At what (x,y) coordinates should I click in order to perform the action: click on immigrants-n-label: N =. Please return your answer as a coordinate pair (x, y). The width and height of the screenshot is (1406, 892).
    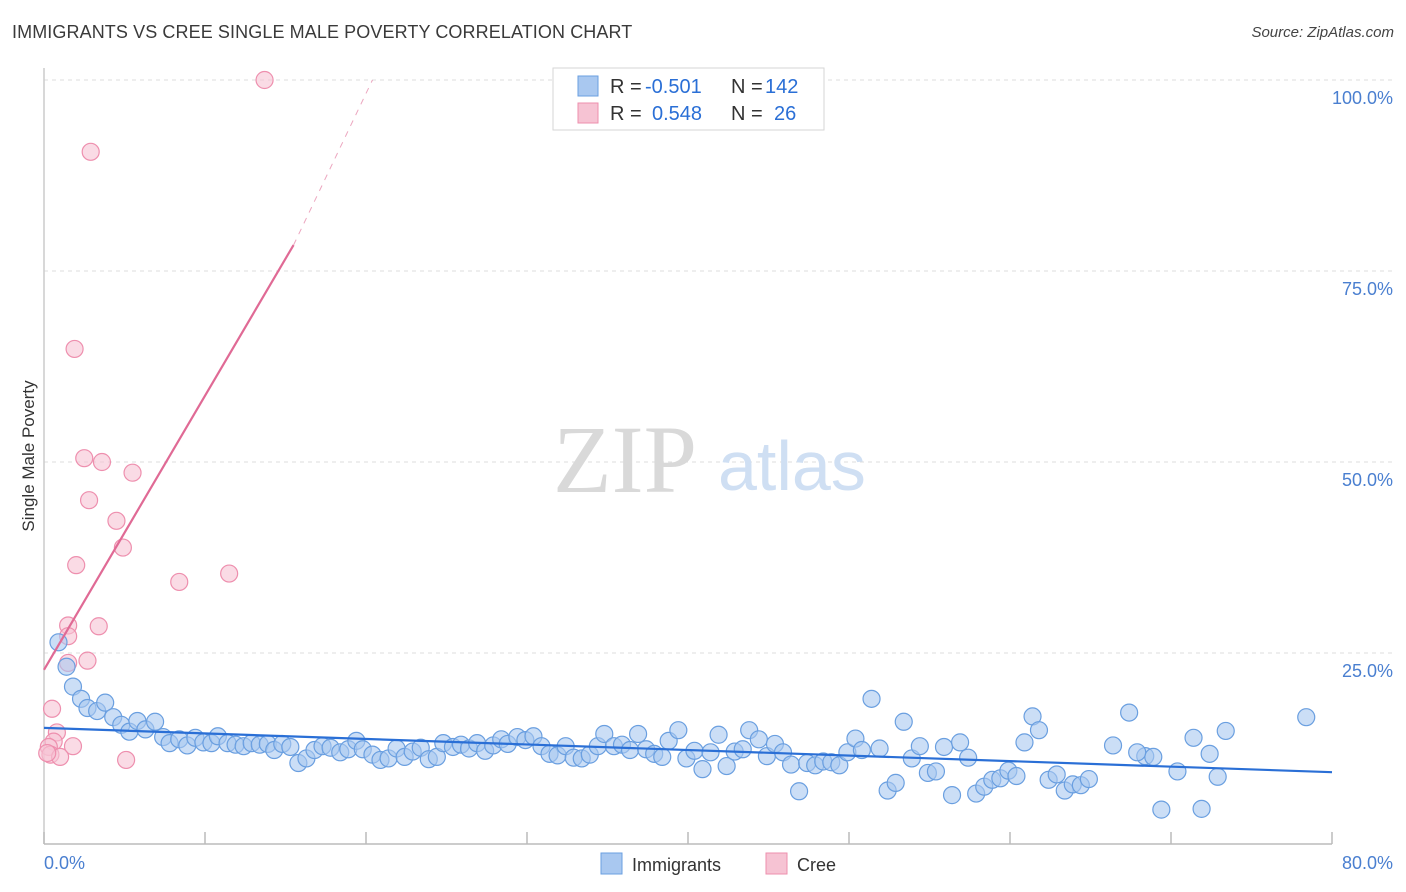
    Looking at the image, I should click on (747, 87).